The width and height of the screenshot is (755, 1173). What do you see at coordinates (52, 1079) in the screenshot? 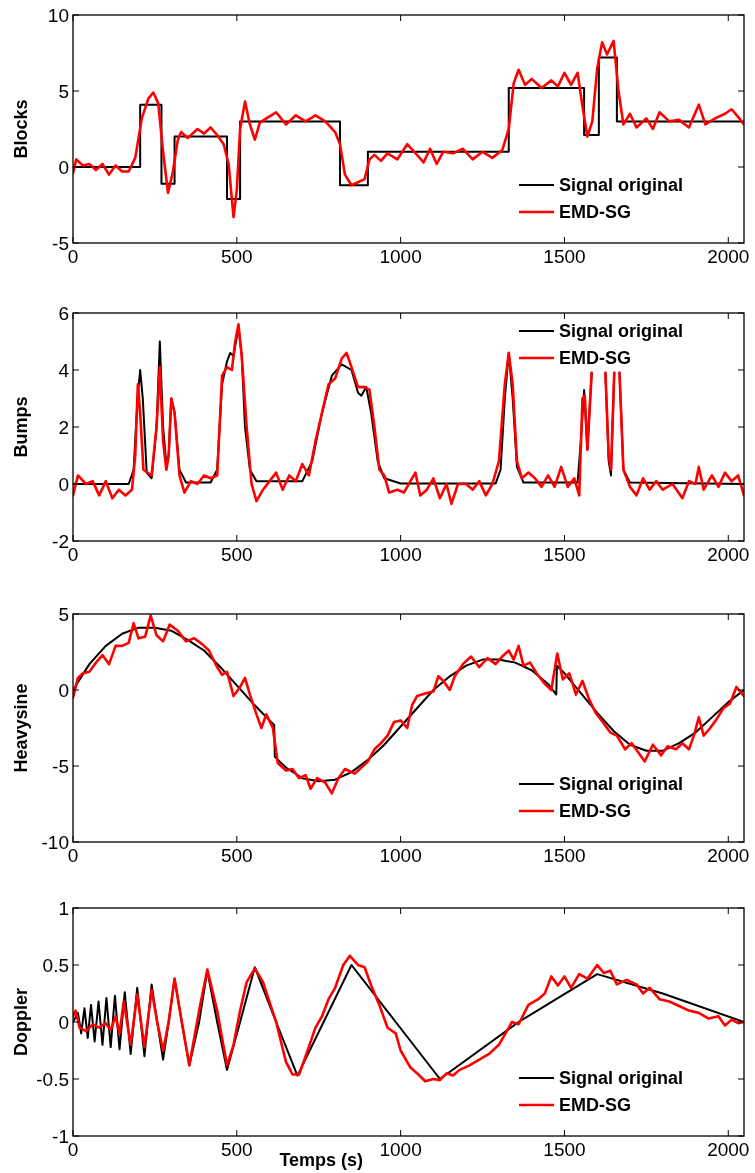
I see `y-tick-label: -0.5` at bounding box center [52, 1079].